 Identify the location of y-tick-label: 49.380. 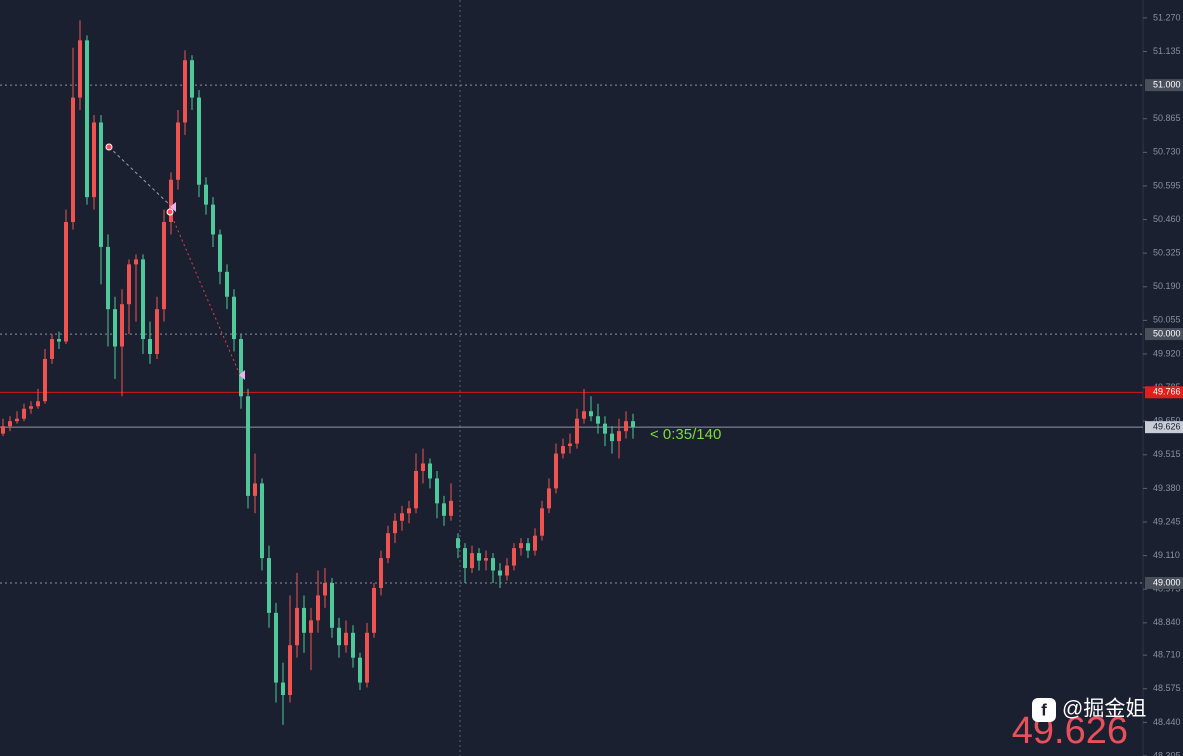
(1167, 488).